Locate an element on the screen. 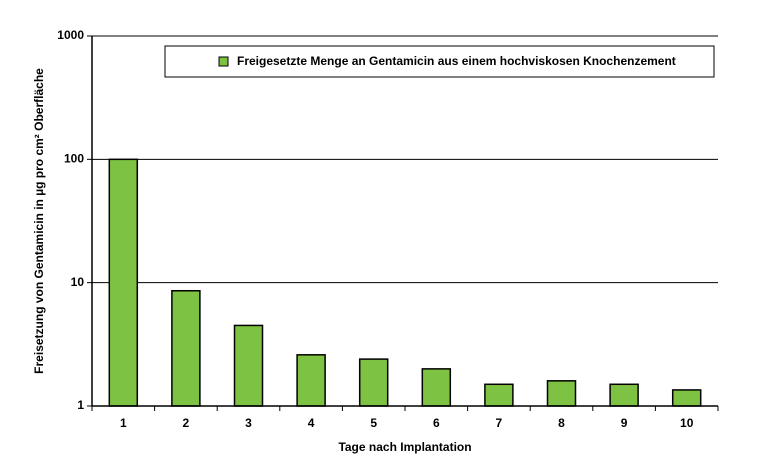 This screenshot has height=472, width=760. x-tick-label: 3 is located at coordinates (248, 423).